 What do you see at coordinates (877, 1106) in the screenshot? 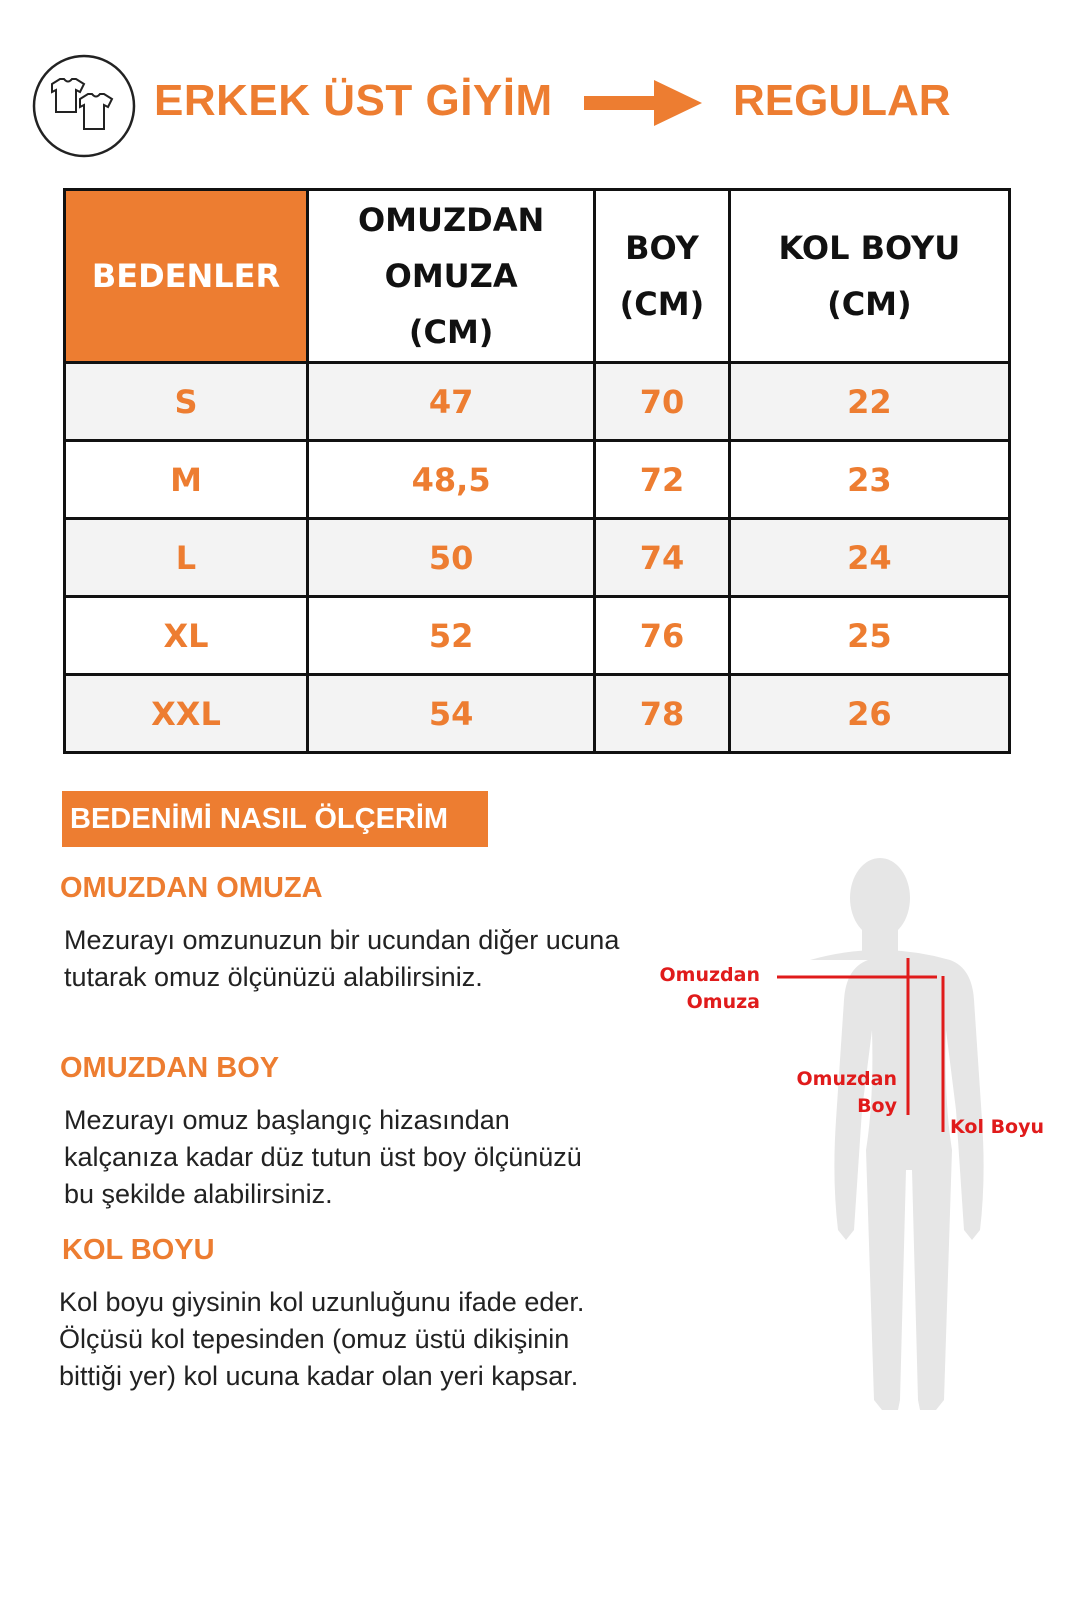
I see `label-length-line2: Boy` at bounding box center [877, 1106].